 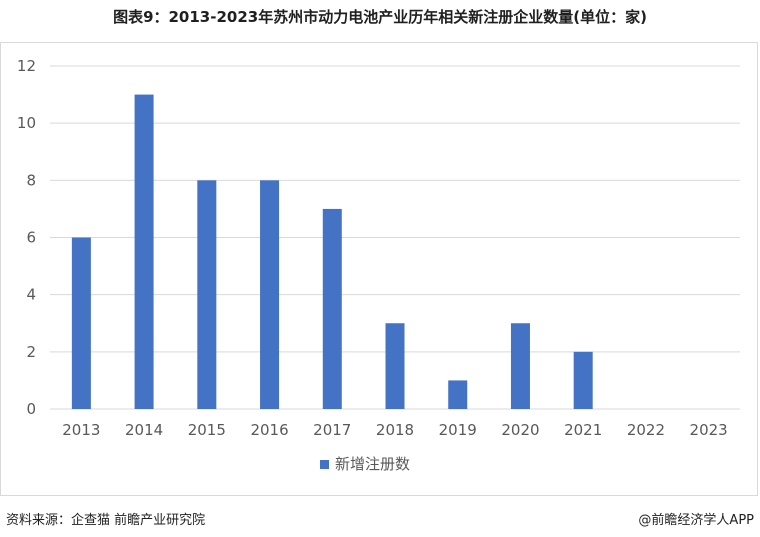 What do you see at coordinates (709, 430) in the screenshot?
I see `x-tick-label: 2023` at bounding box center [709, 430].